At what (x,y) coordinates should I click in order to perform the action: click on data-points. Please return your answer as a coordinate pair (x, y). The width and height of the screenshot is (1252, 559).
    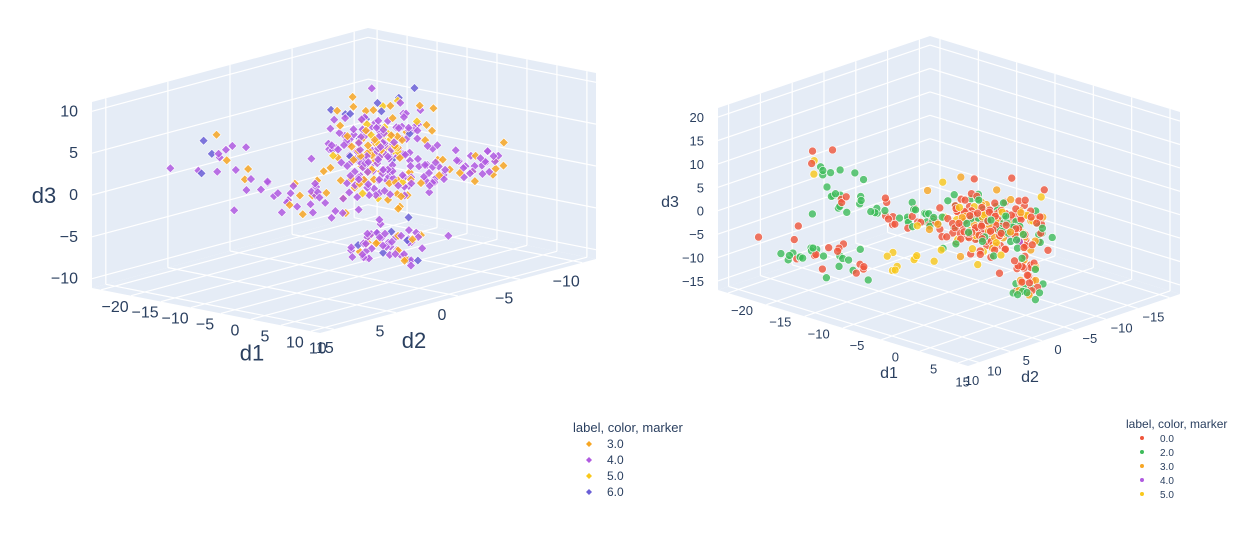
    Looking at the image, I should click on (905, 224).